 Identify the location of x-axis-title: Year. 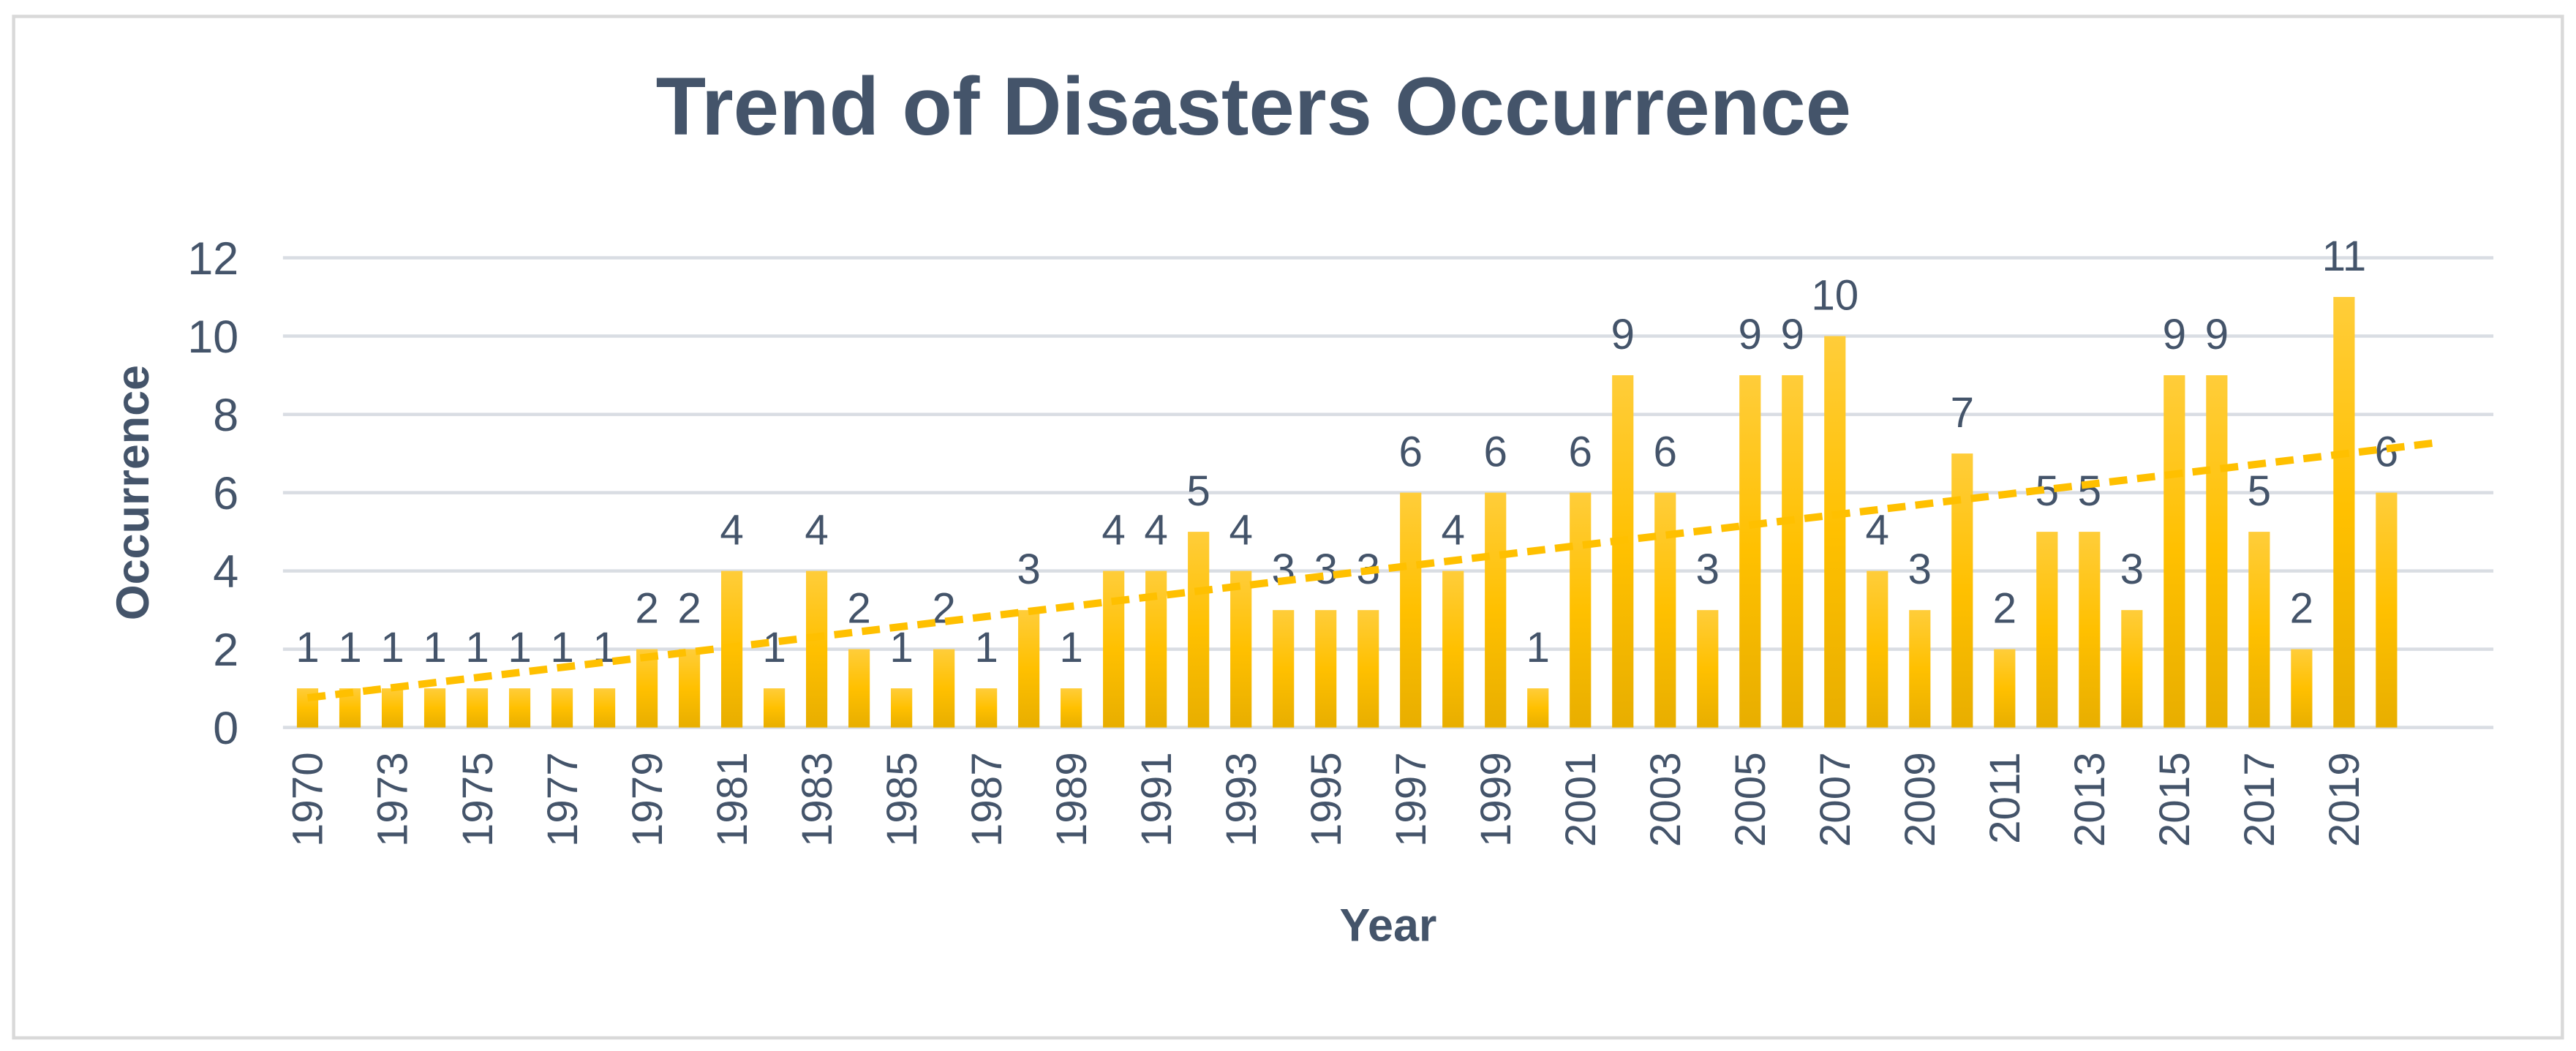
(1388, 926).